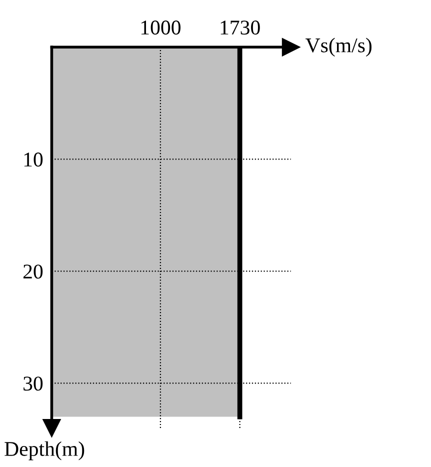  I want to click on x-axis-title: Vs(m/s), so click(339, 47).